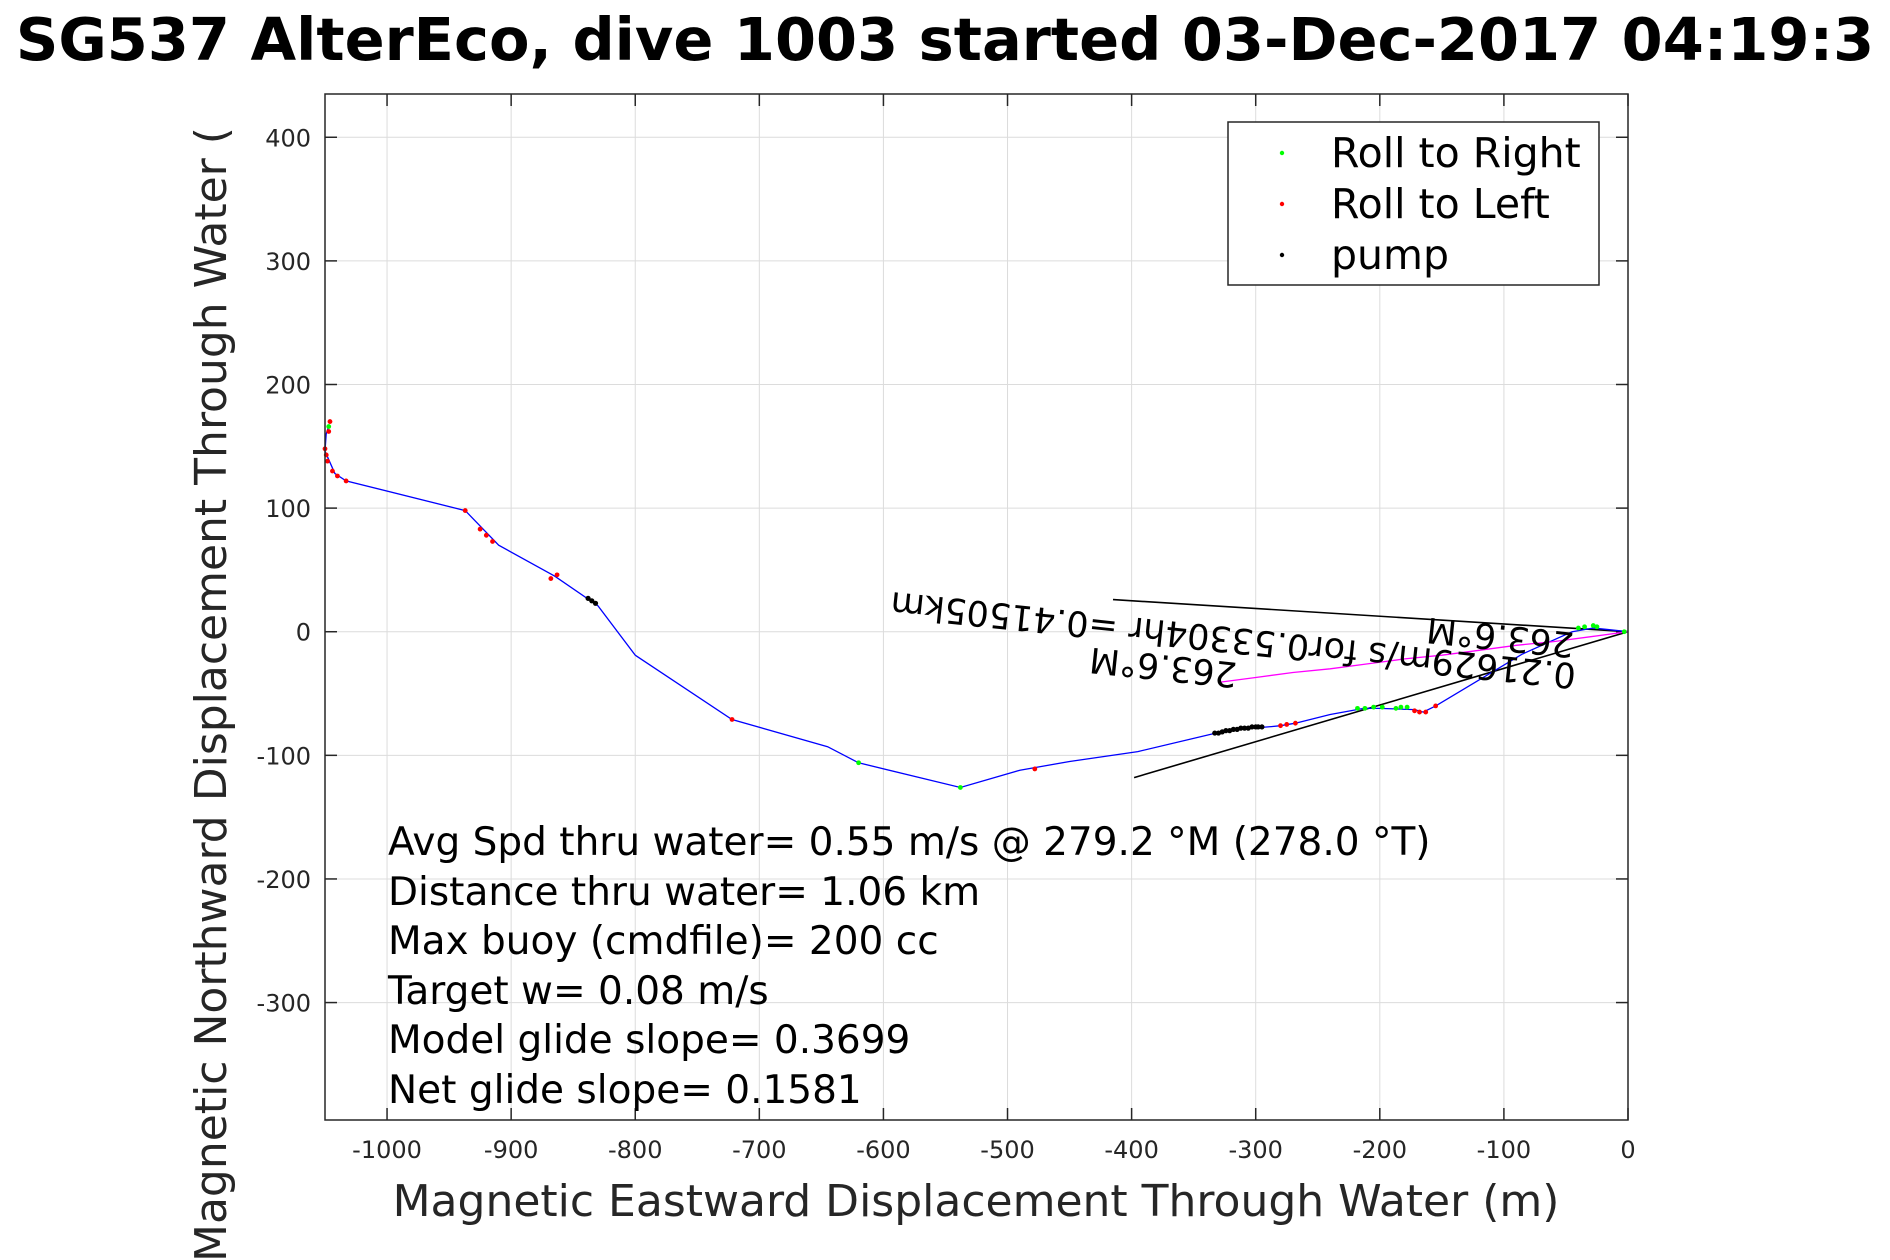 This screenshot has height=1260, width=1890. Describe the element at coordinates (663, 941) in the screenshot. I see `annot-max-buoy: Max buoy (cmdfile)= 200 cc` at that location.